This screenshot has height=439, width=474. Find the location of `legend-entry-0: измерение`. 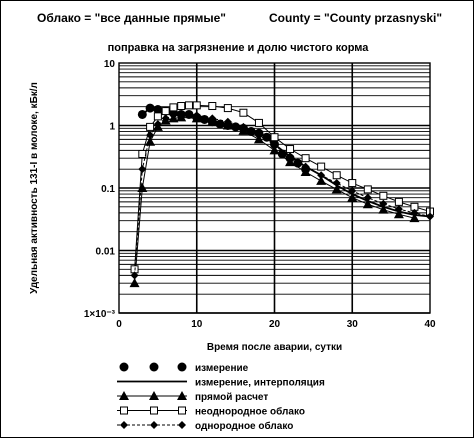

legend-entry-0: измерение is located at coordinates (184, 368).